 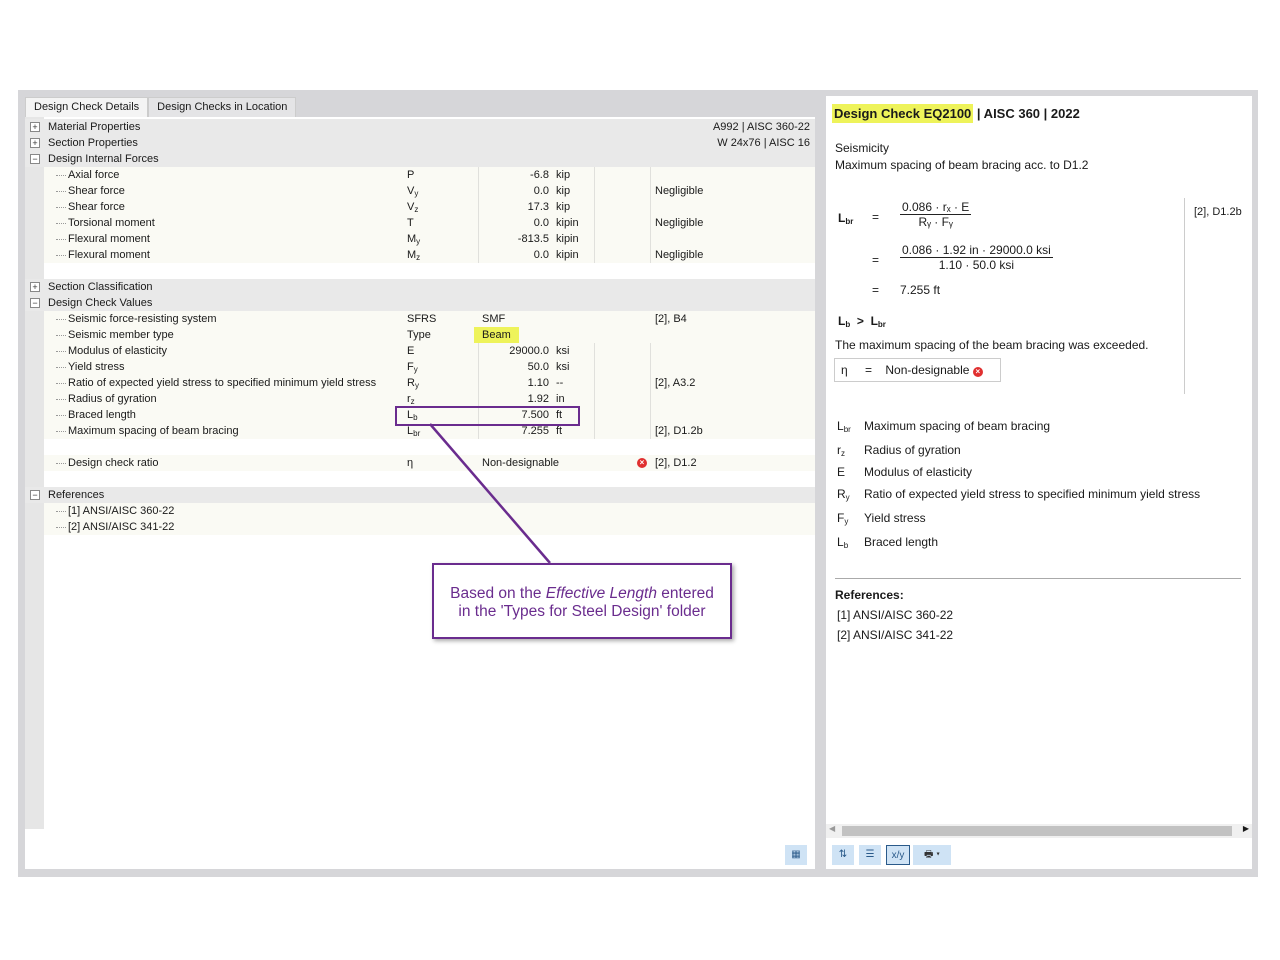 I want to click on symbol: P, so click(x=410, y=176).